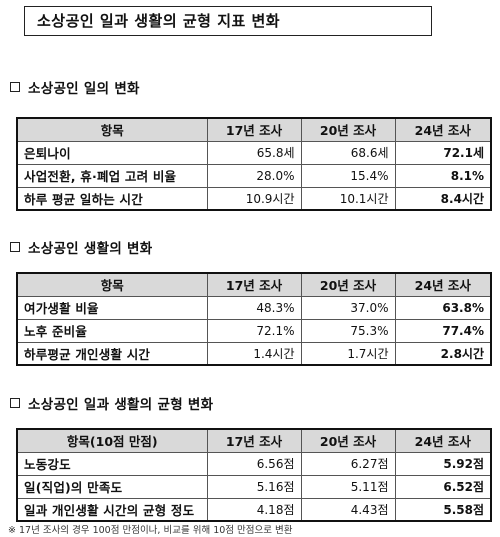  I want to click on cell-2020: 75.3%, so click(348, 330).